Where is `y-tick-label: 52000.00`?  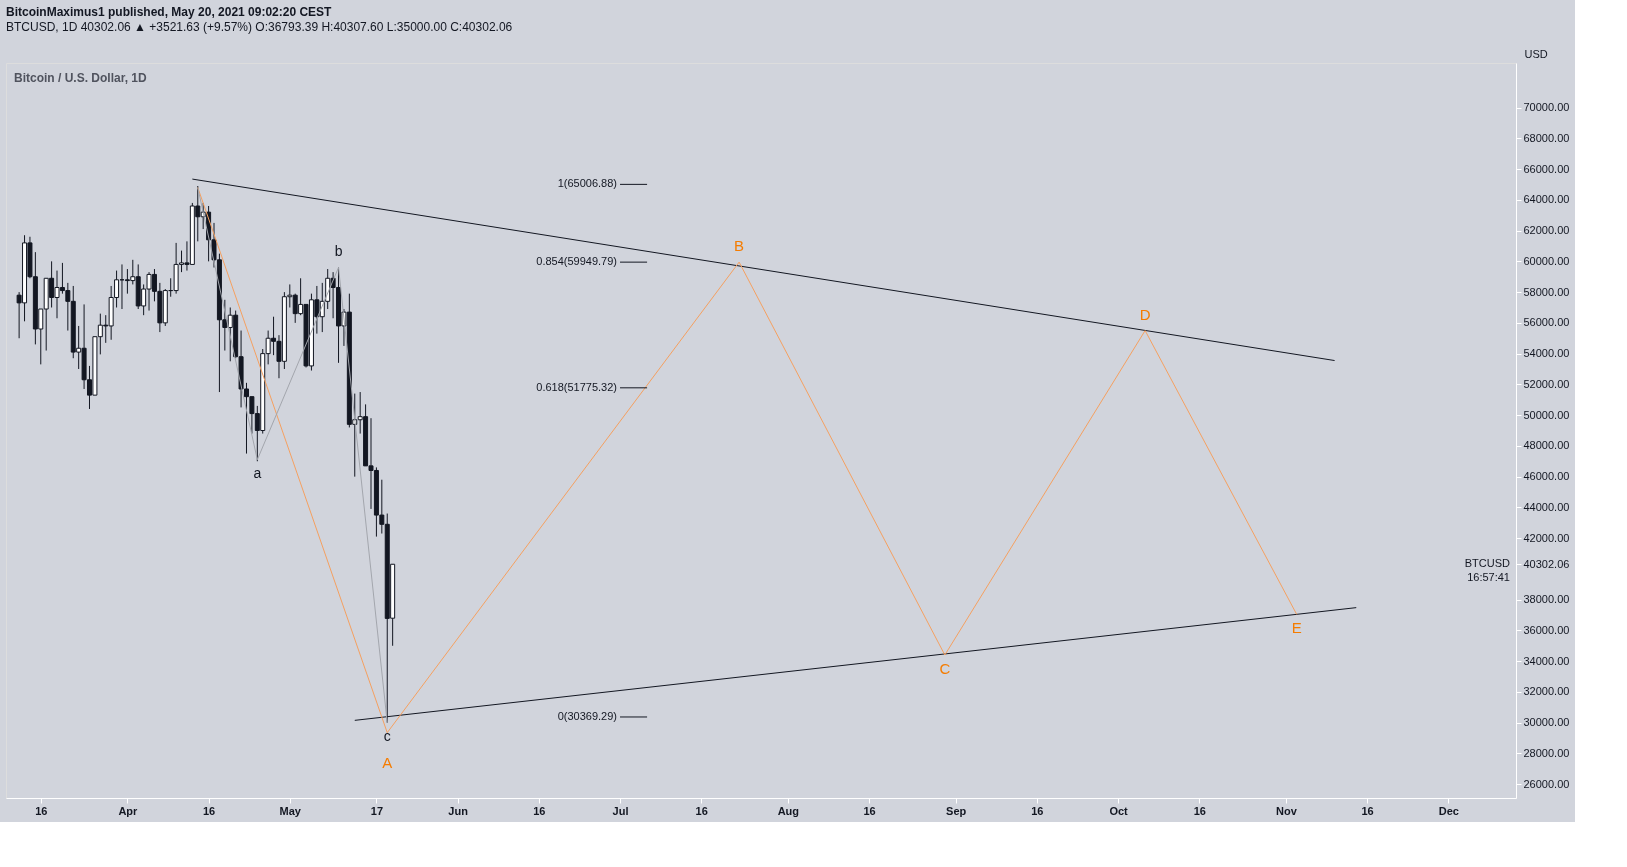
y-tick-label: 52000.00 is located at coordinates (1546, 383).